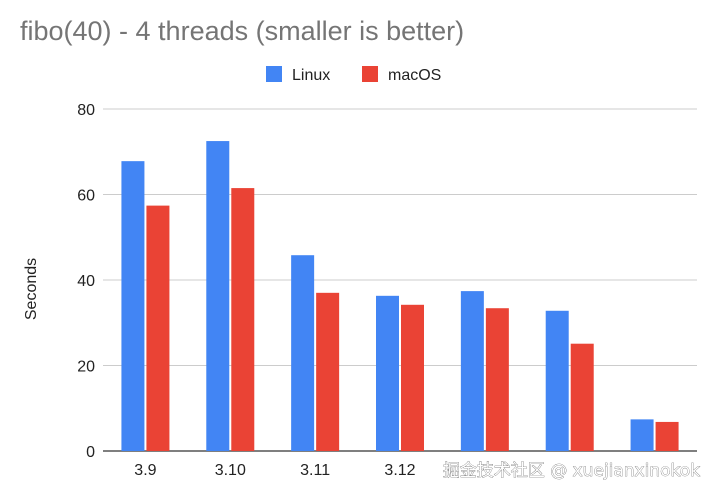 This screenshot has width=715, height=496. Describe the element at coordinates (274, 470) in the screenshot. I see `x-tick-labels: 3.9 3.10 3.11 3.12` at that location.